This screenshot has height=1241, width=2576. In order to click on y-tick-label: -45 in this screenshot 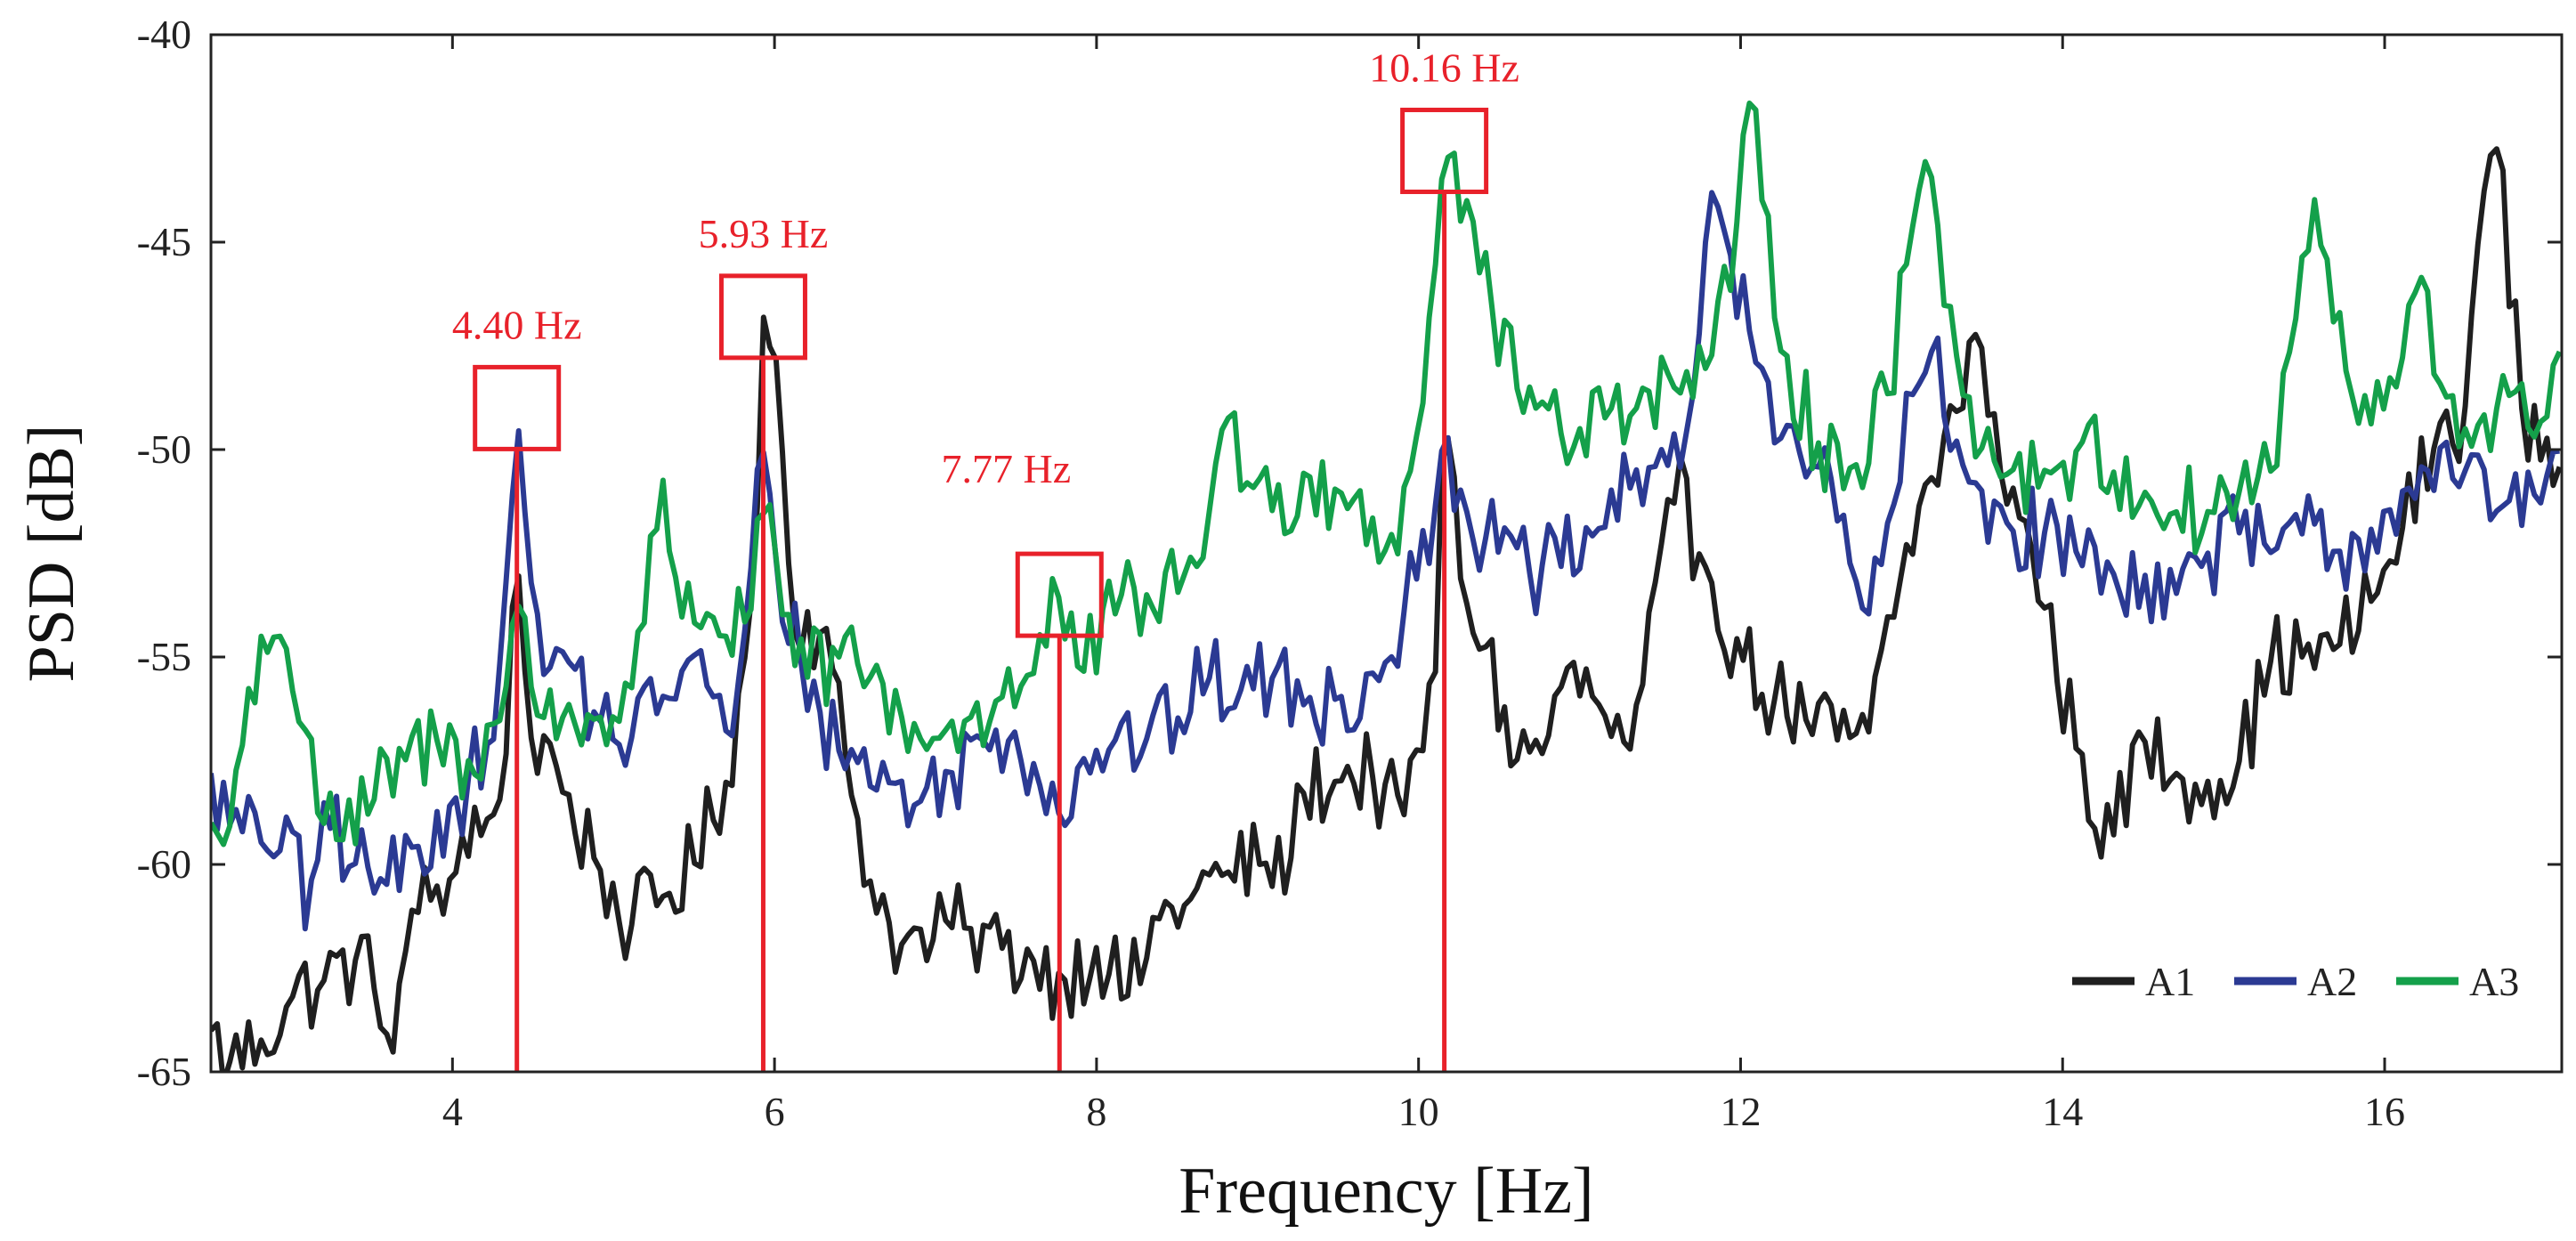, I will do `click(164, 241)`.